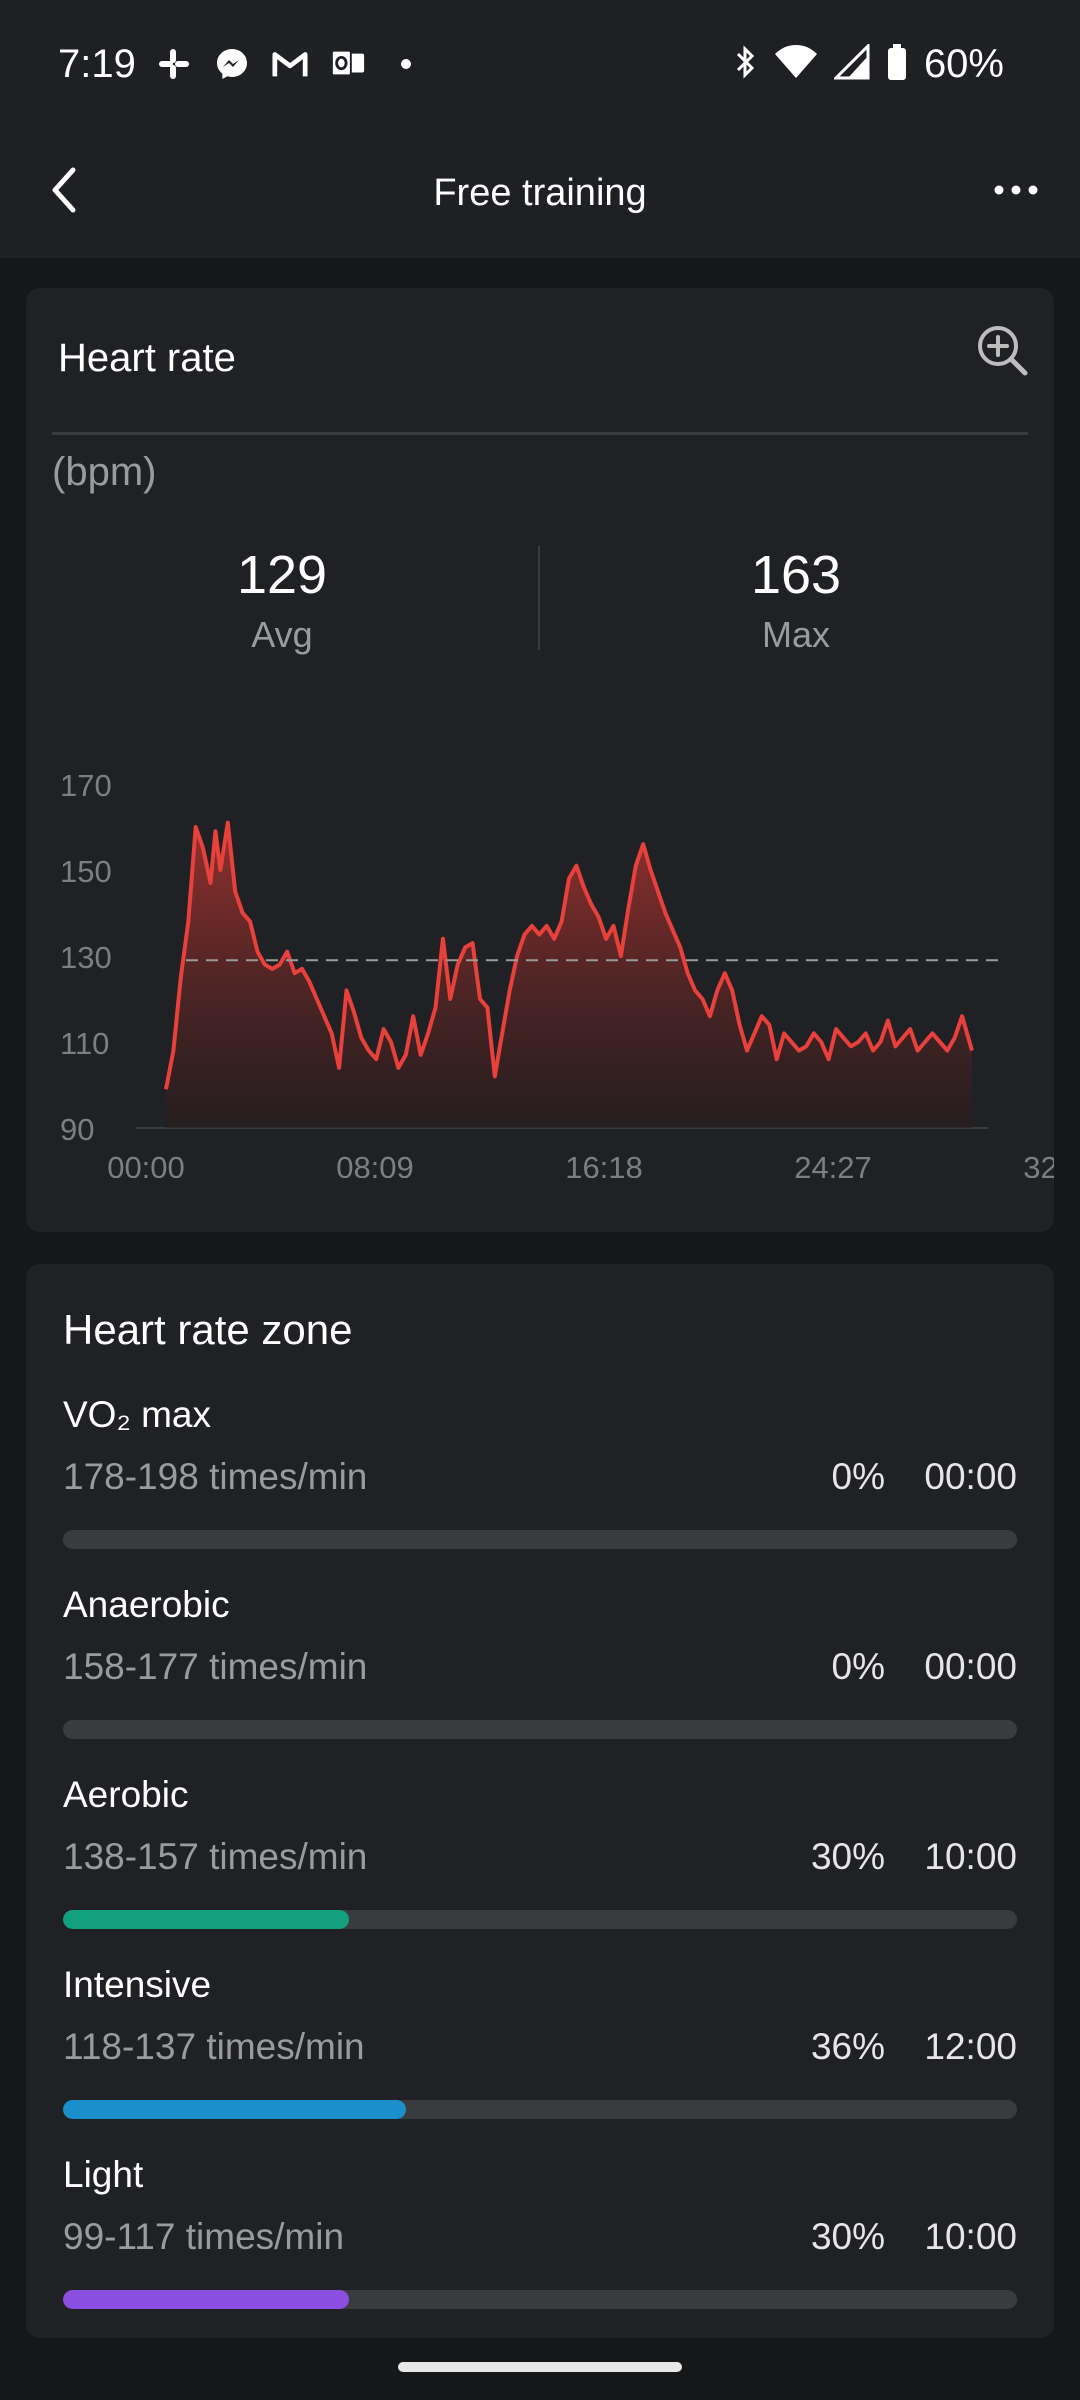  I want to click on more-horizontal-icon, so click(1016, 190).